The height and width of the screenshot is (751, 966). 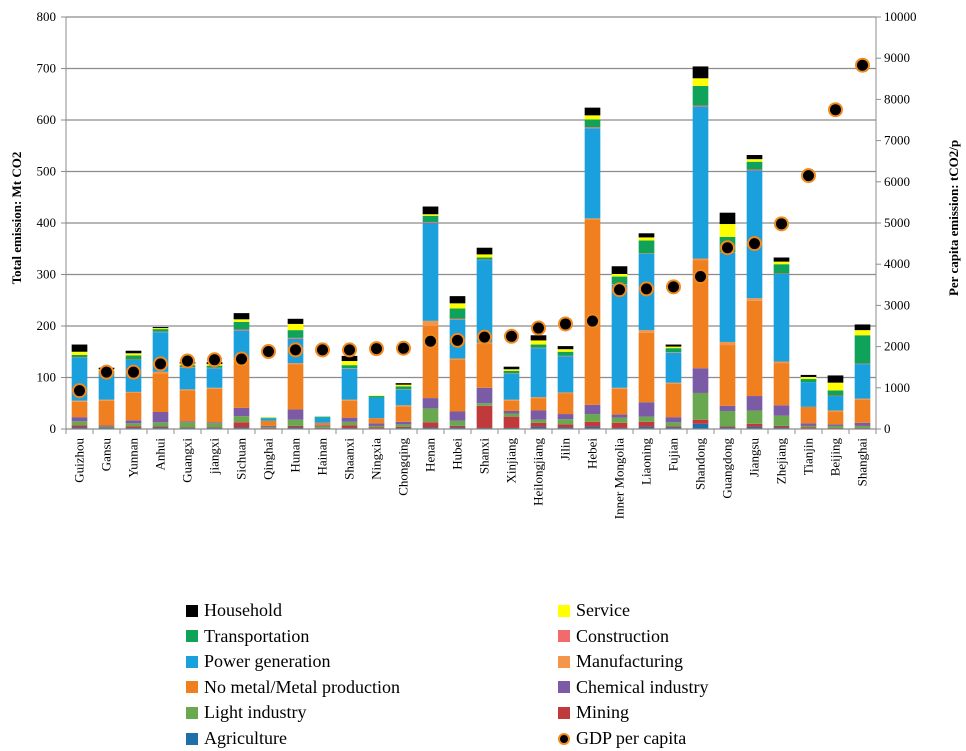 I want to click on y2-tick-label: 2000, so click(x=897, y=346).